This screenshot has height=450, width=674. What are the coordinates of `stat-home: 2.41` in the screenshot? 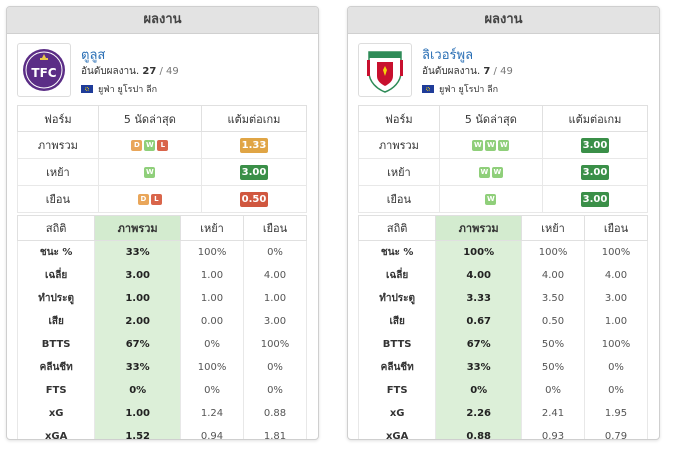 It's located at (553, 413).